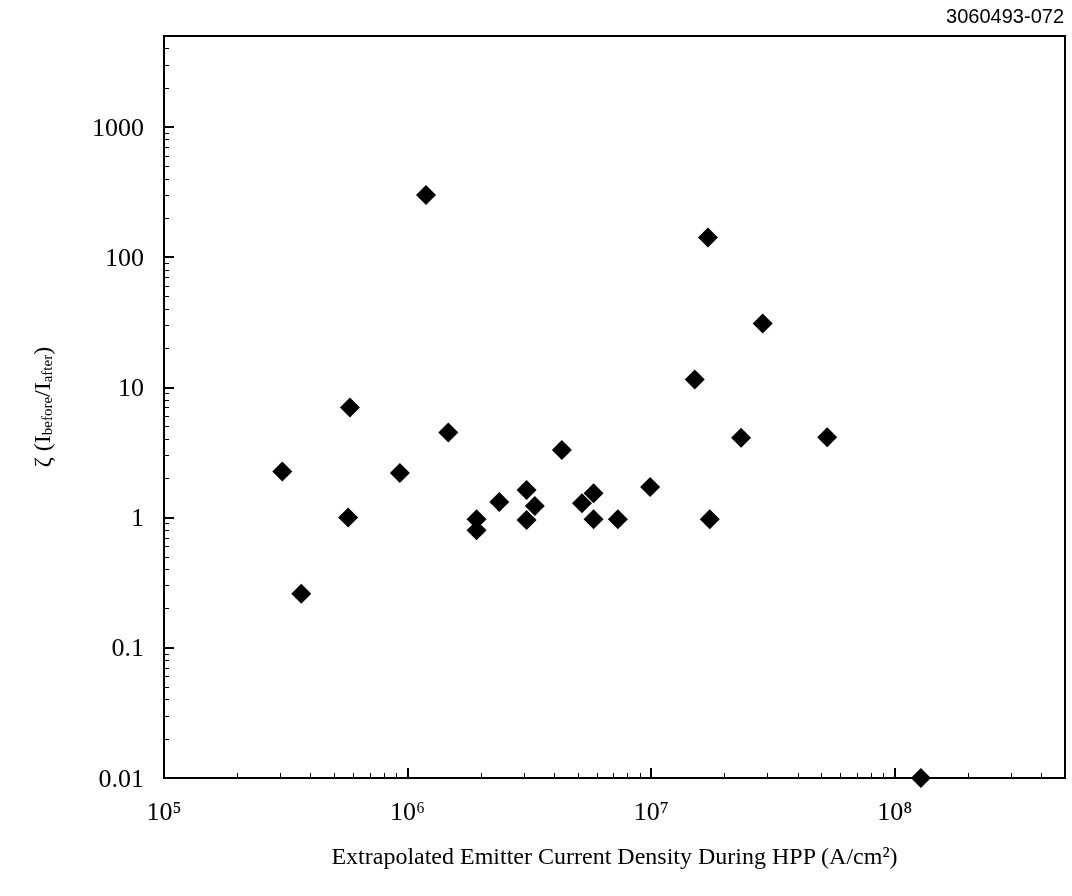 The width and height of the screenshot is (1072, 896). Describe the element at coordinates (131, 387) in the screenshot. I see `y-tick-label: 10` at that location.